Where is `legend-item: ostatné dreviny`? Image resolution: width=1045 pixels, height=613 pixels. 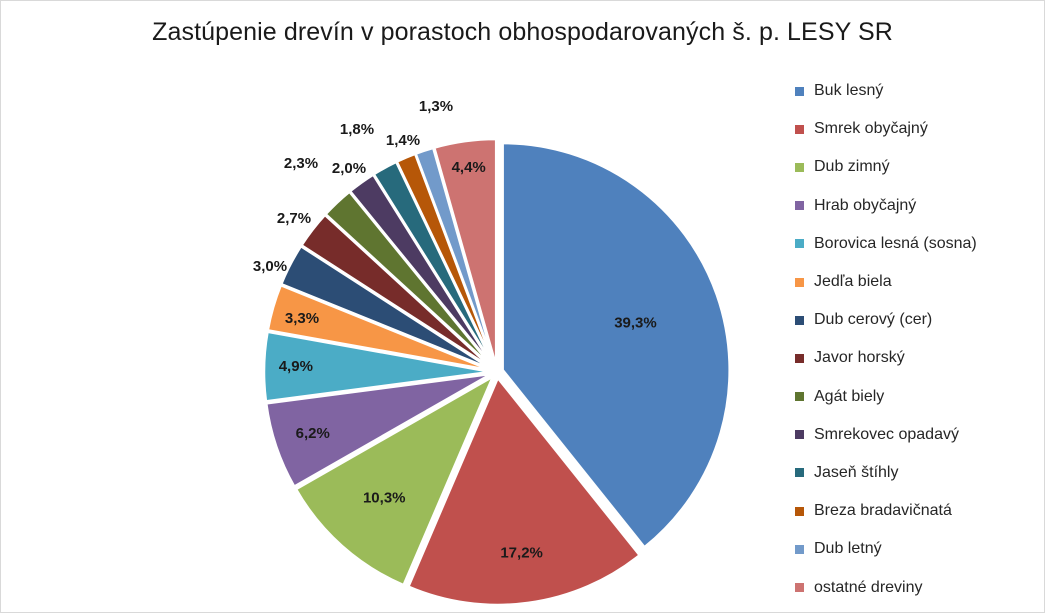
legend-item: ostatné dreviny is located at coordinates (886, 587).